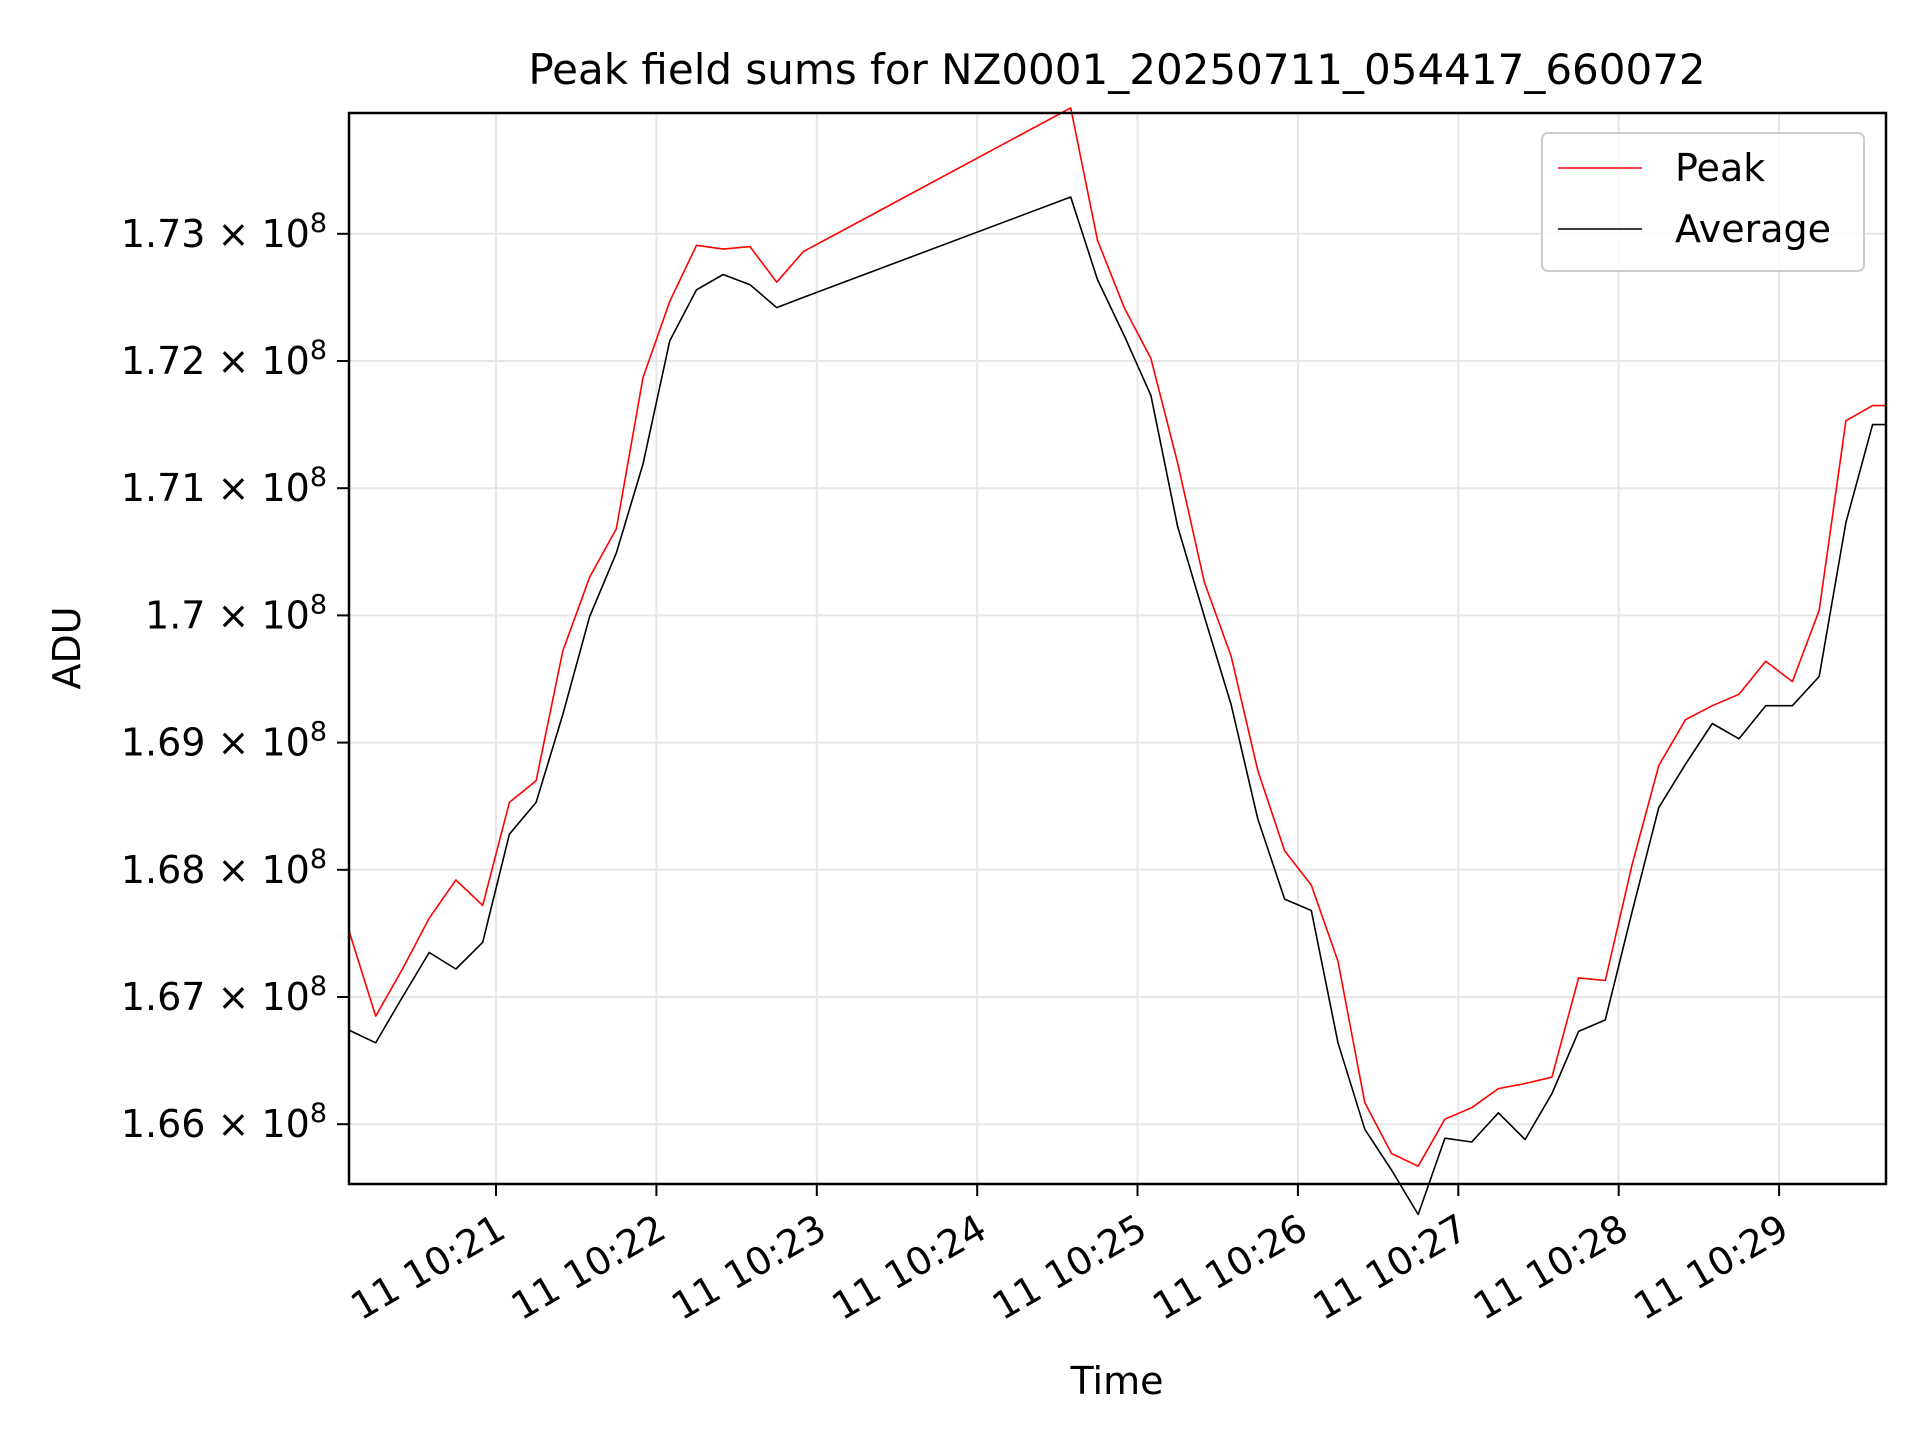 This screenshot has width=1920, height=1440. What do you see at coordinates (224, 1122) in the screenshot?
I see `y-tick-label: 1.66 × 108` at bounding box center [224, 1122].